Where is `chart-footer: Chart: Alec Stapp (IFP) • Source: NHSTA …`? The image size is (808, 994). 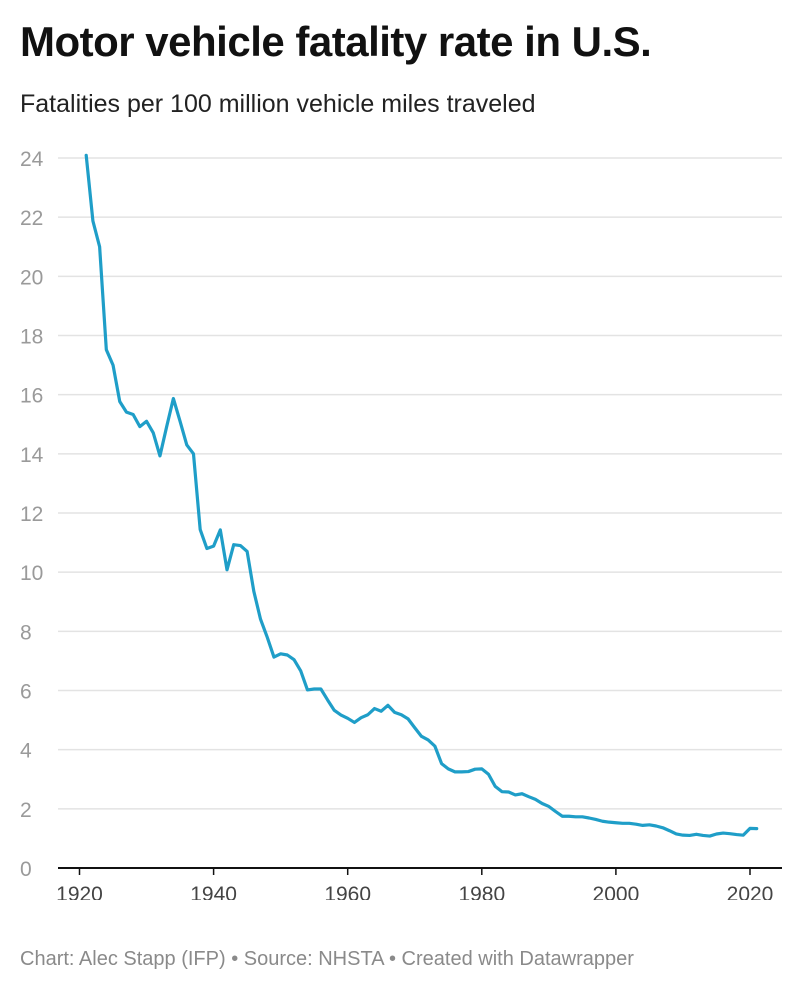 chart-footer: Chart: Alec Stapp (IFP) • Source: NHSTA … is located at coordinates (327, 959).